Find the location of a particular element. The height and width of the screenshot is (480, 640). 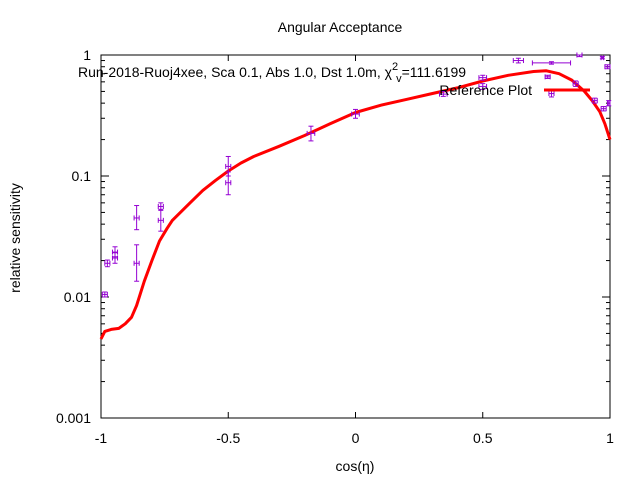

legend-label: Reference Plot is located at coordinates (485, 90).